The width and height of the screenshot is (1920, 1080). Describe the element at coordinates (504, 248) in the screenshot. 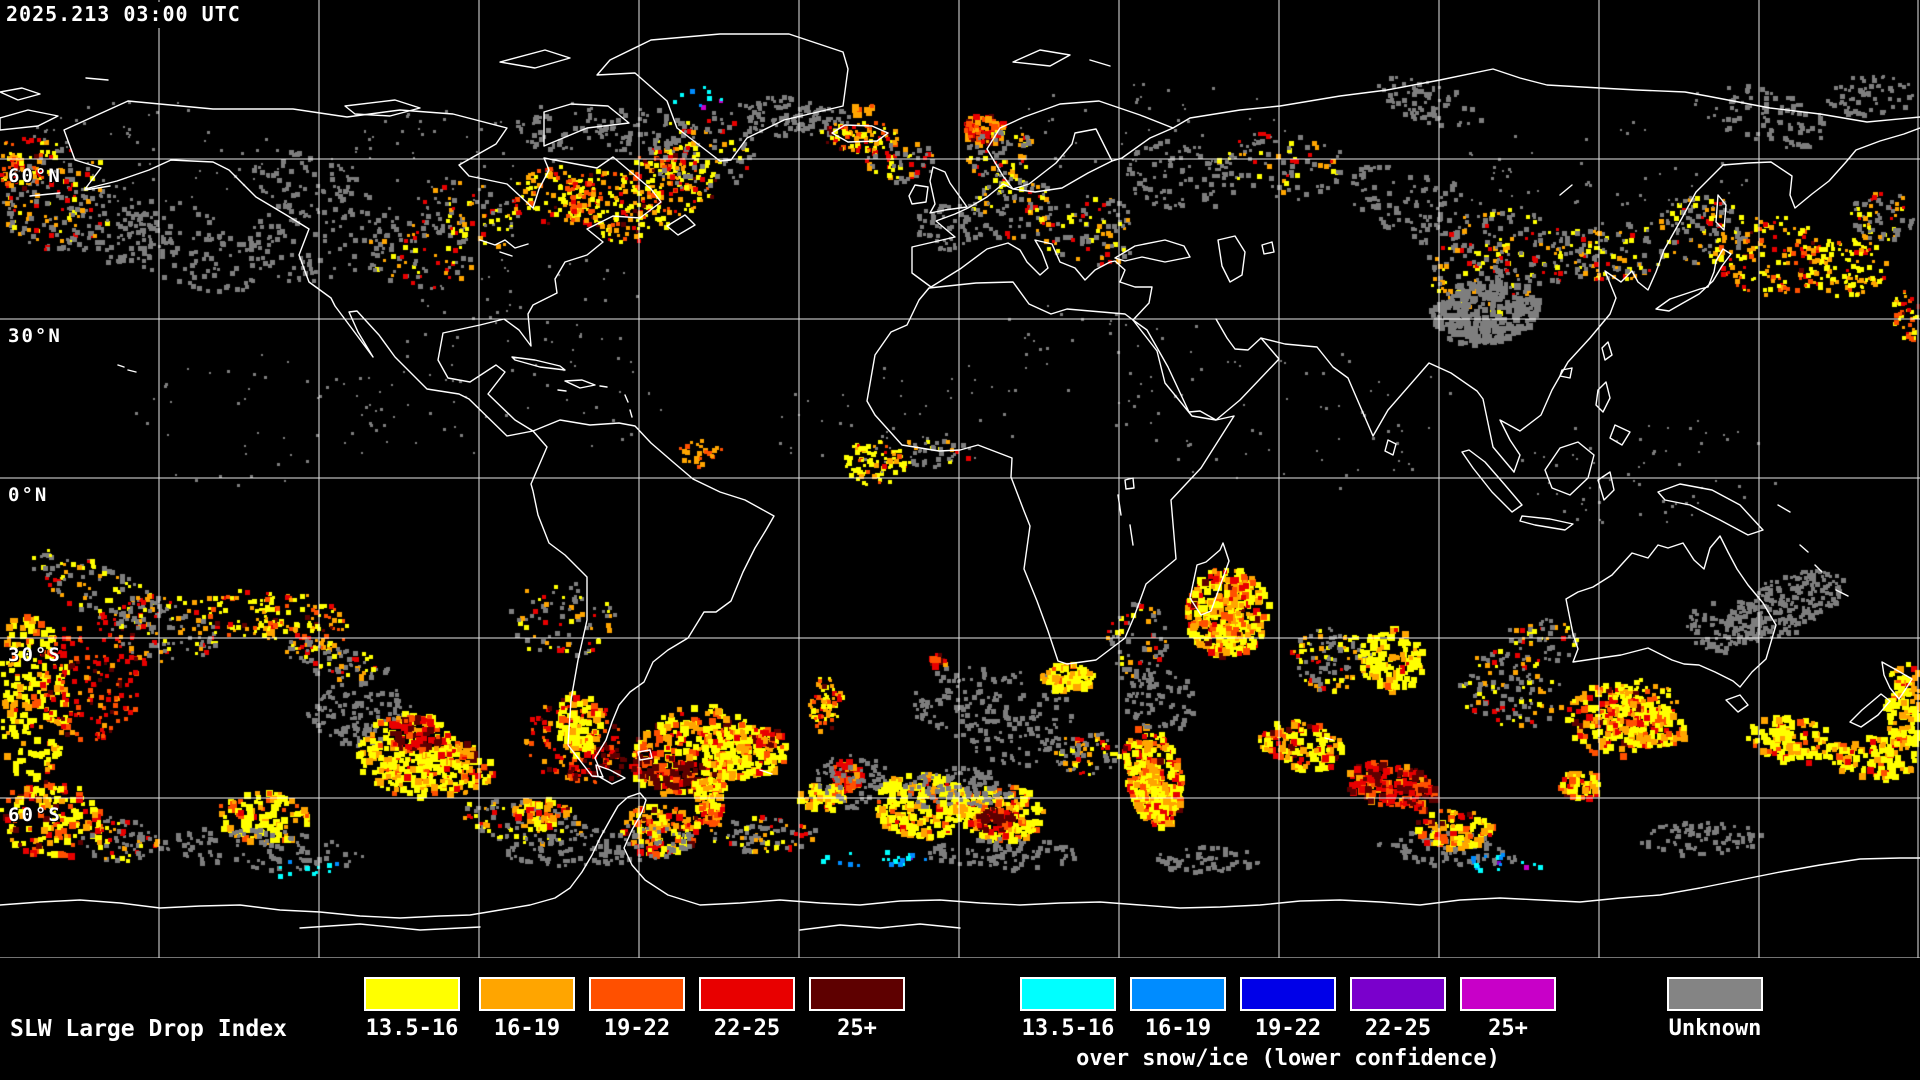

I see `coast-great-lakes` at that location.